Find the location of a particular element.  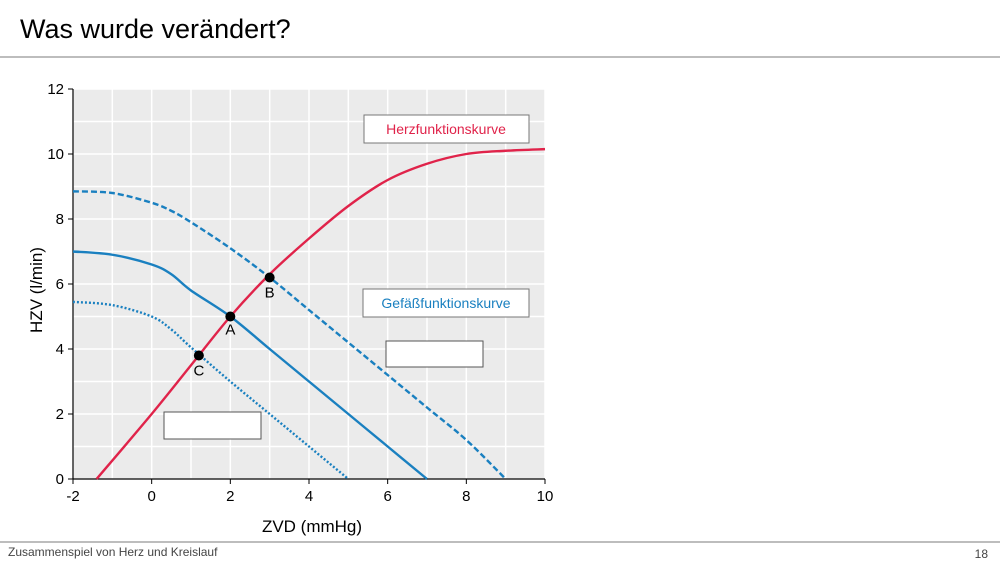

y-axis-label: HZV (l/min) is located at coordinates (36, 290).